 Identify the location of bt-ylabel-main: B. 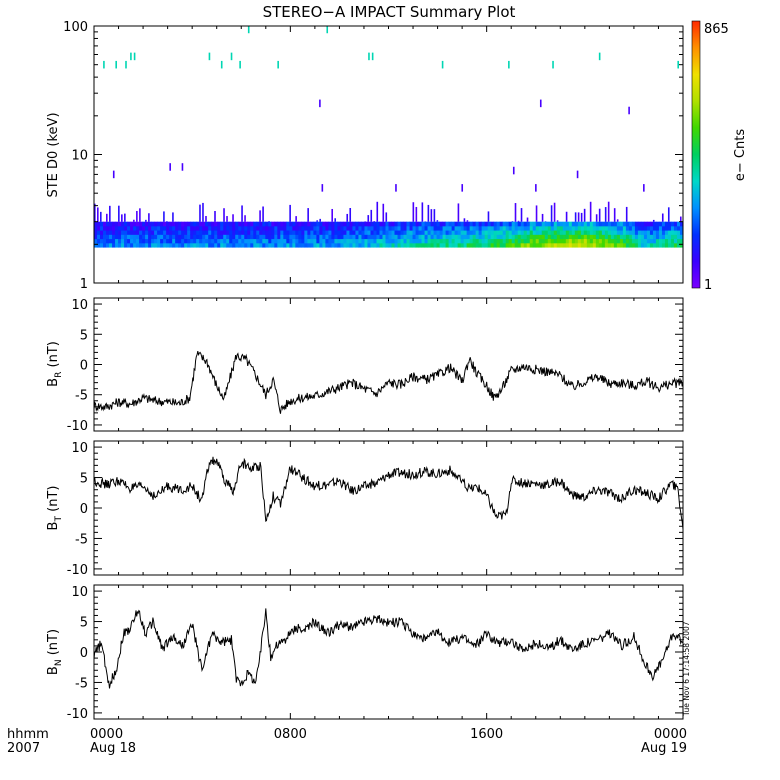
(53, 526).